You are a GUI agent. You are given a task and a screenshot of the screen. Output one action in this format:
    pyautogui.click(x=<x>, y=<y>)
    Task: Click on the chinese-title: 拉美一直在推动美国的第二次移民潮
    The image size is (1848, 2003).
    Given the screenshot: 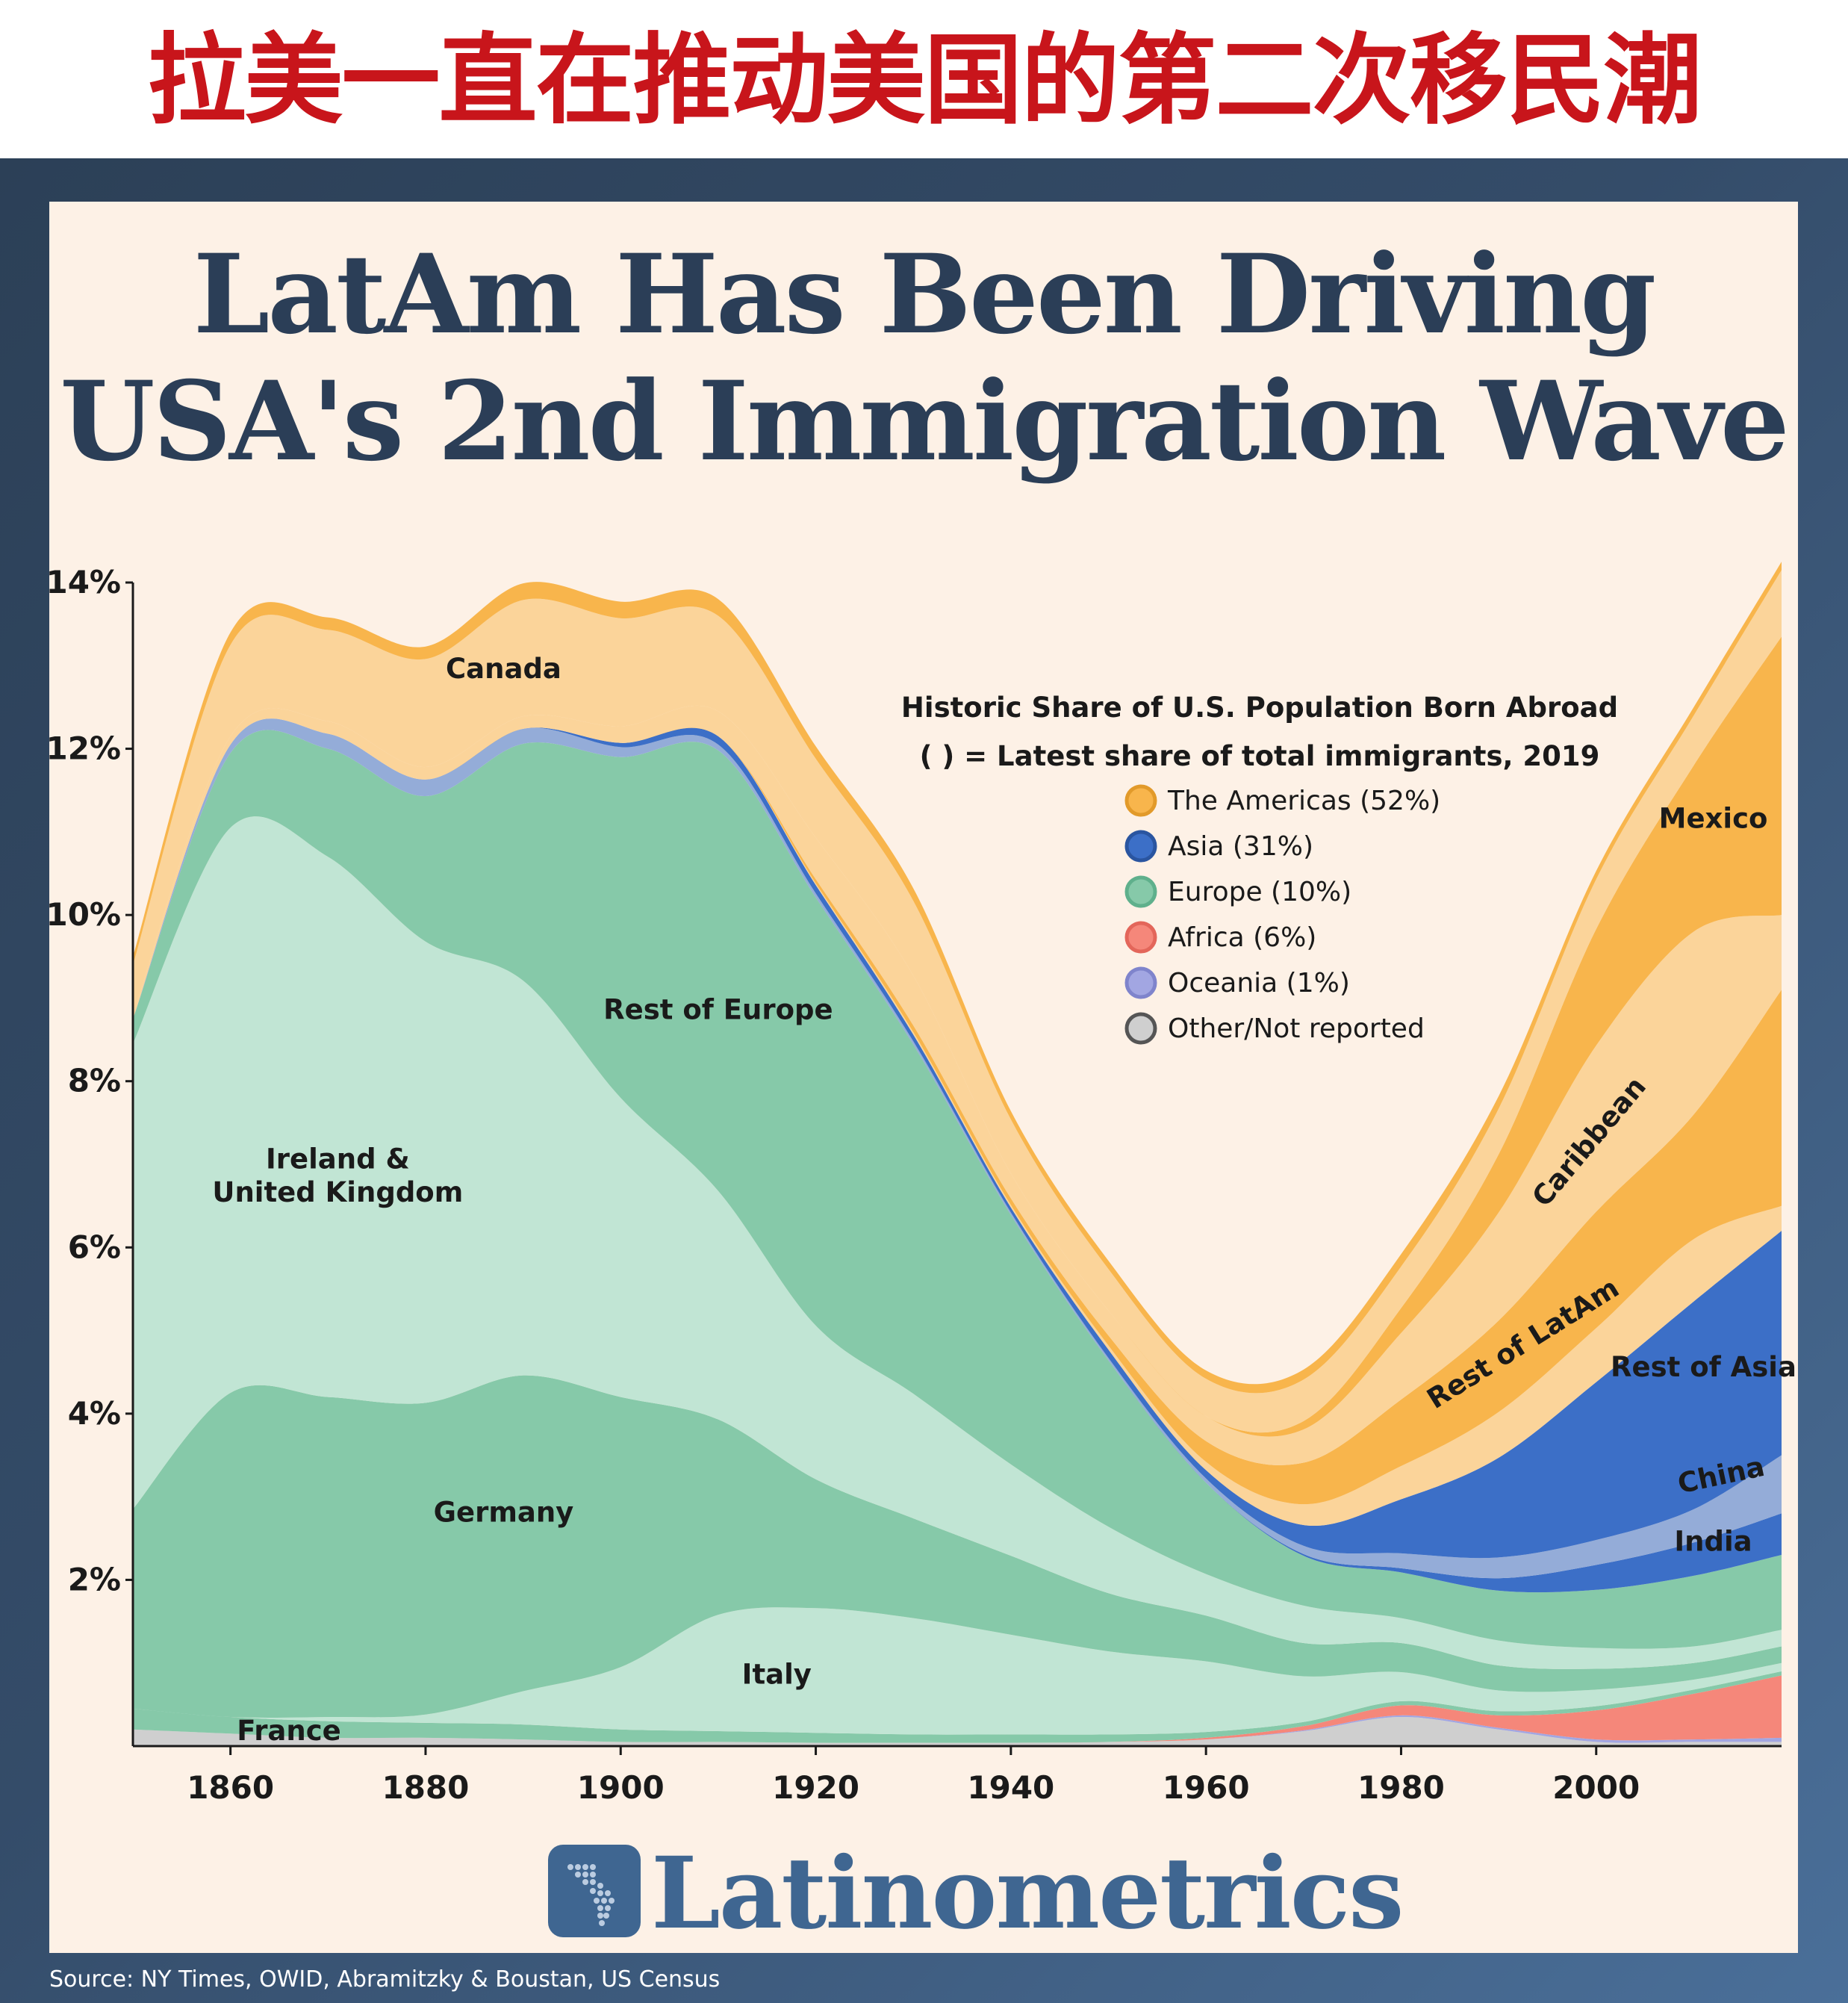 What is the action you would take?
    pyautogui.click(x=924, y=80)
    